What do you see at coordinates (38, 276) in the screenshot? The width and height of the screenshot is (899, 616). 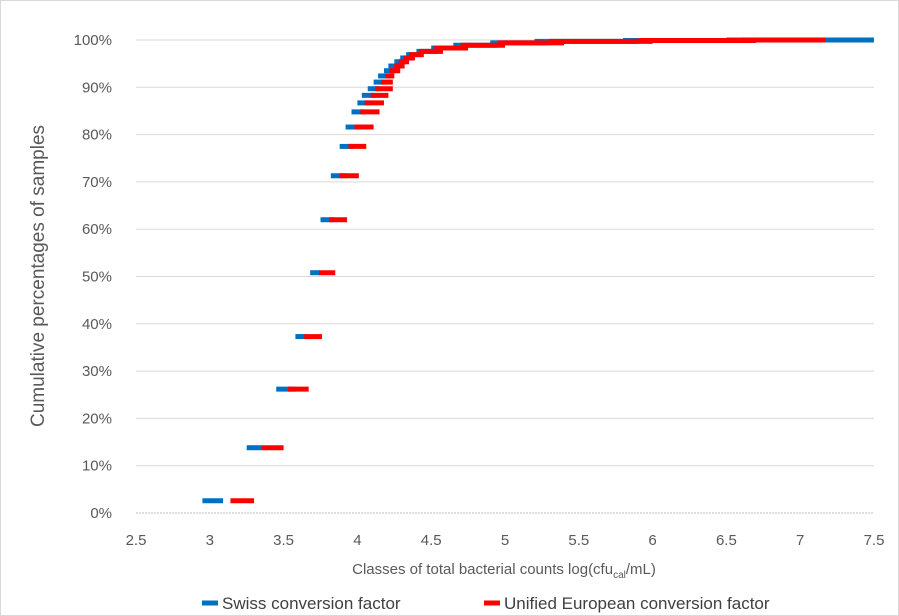 I see `y-axis-title: Cumulative percentages of samples` at bounding box center [38, 276].